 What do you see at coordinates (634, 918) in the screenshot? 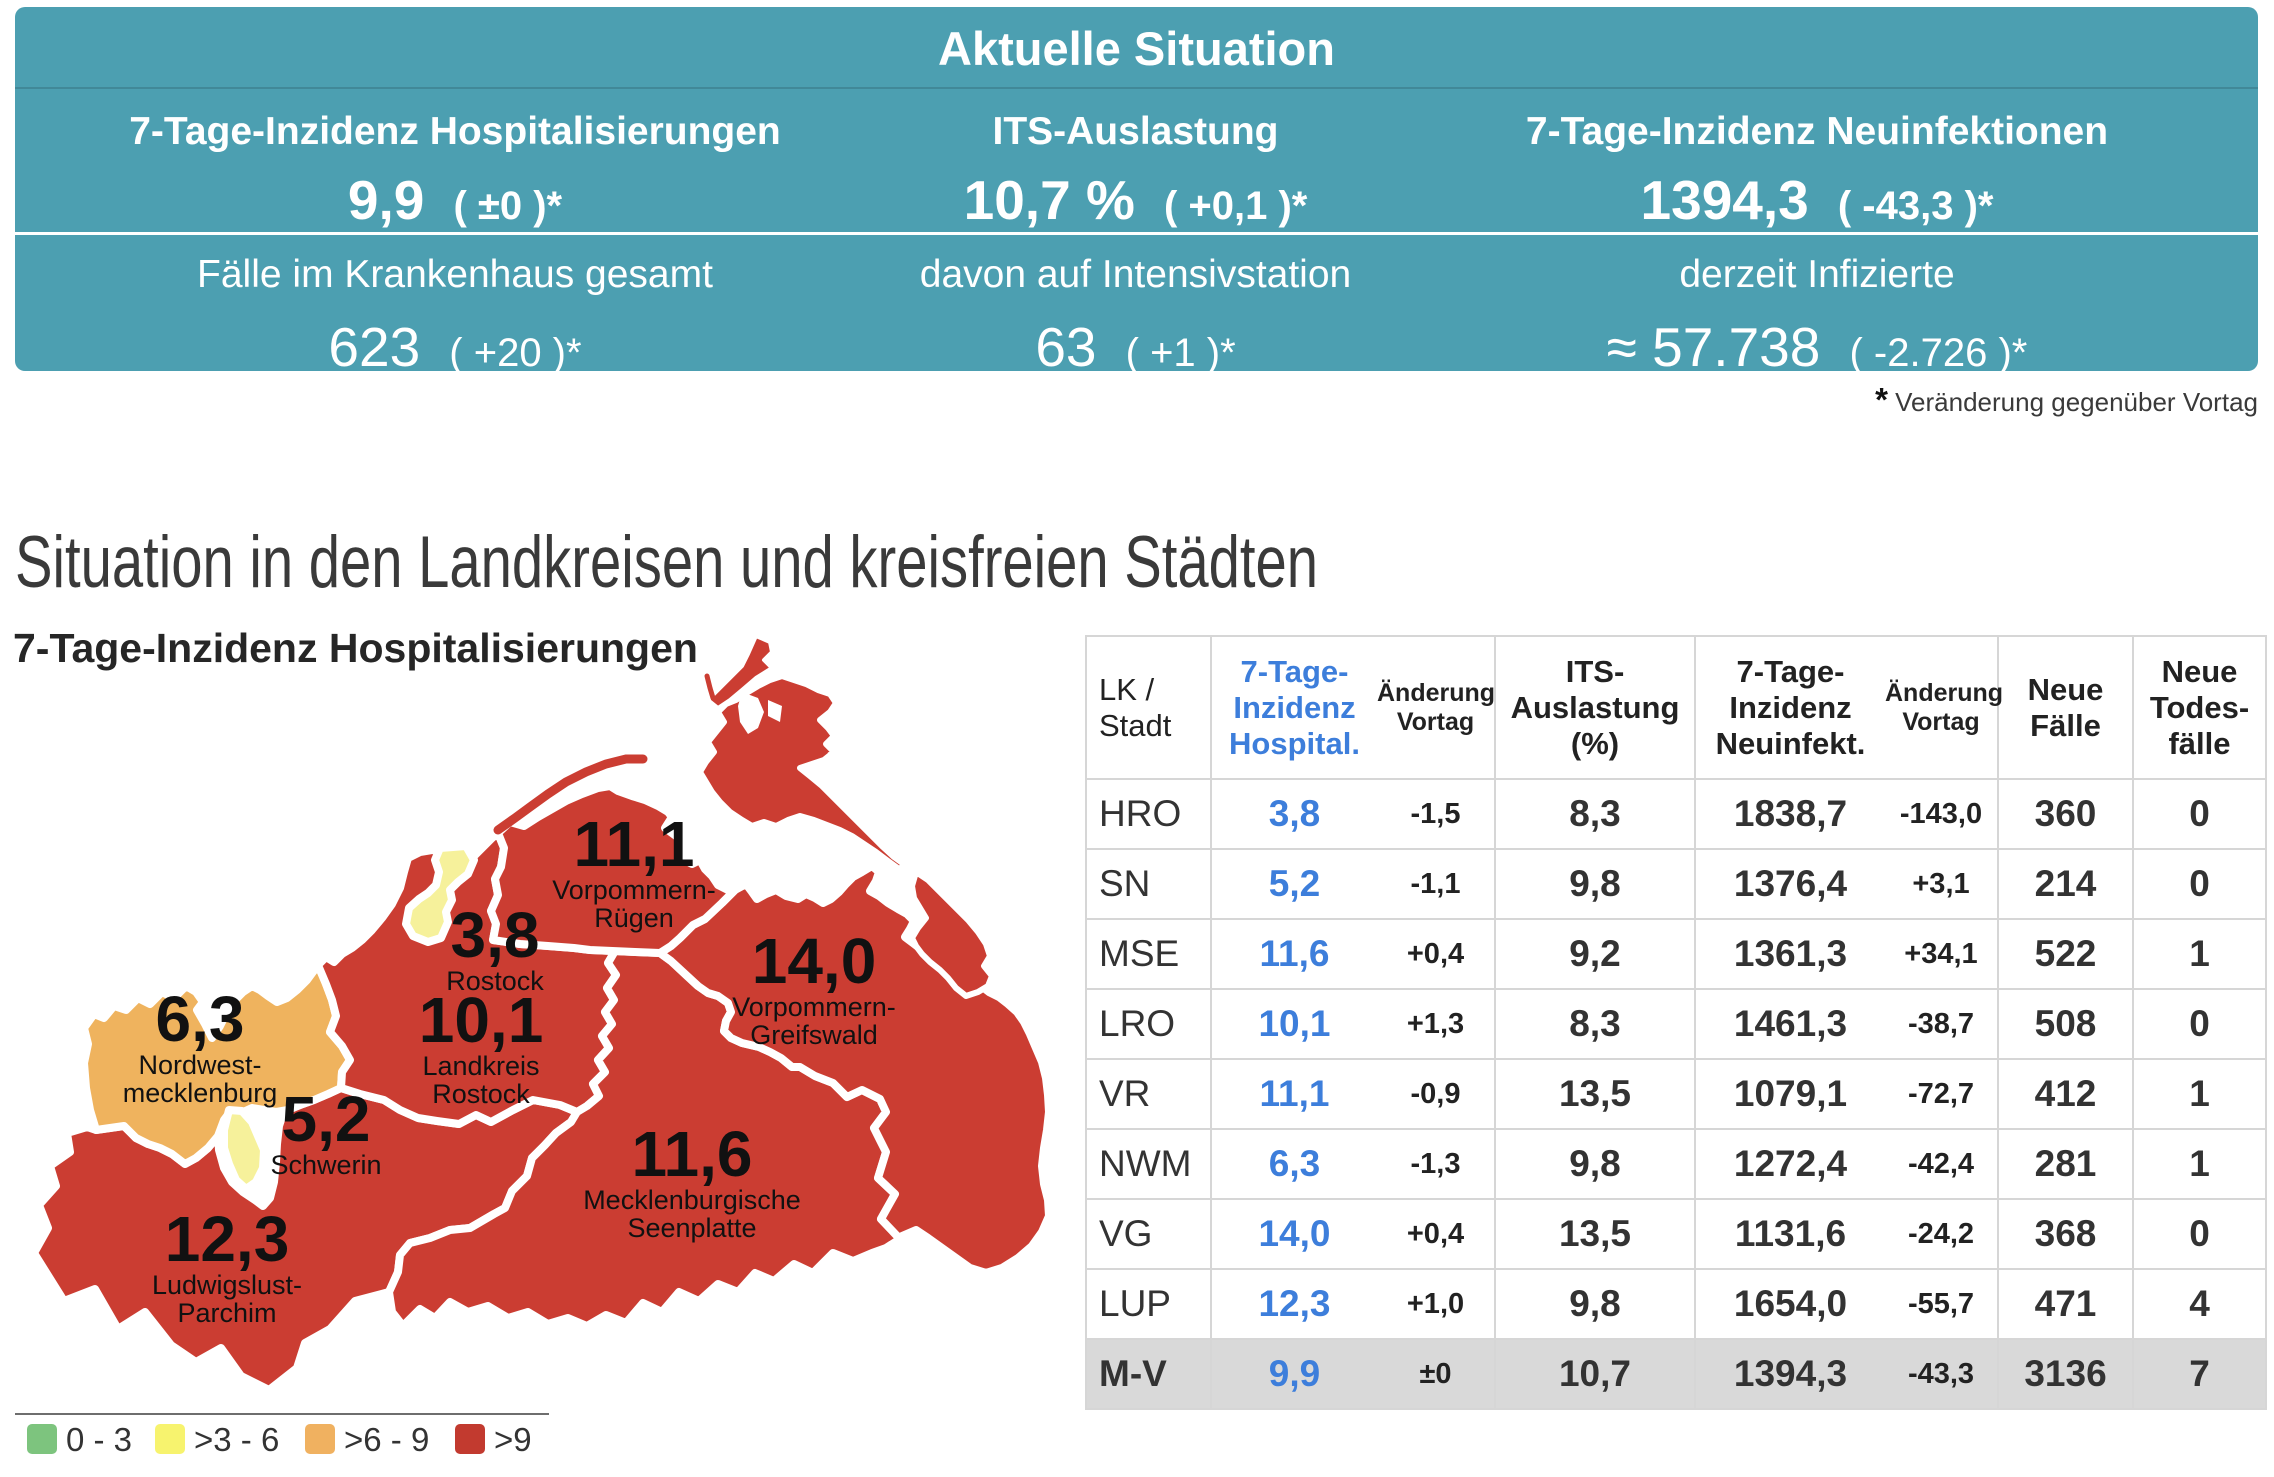
I see `svg-text: Rügen` at bounding box center [634, 918].